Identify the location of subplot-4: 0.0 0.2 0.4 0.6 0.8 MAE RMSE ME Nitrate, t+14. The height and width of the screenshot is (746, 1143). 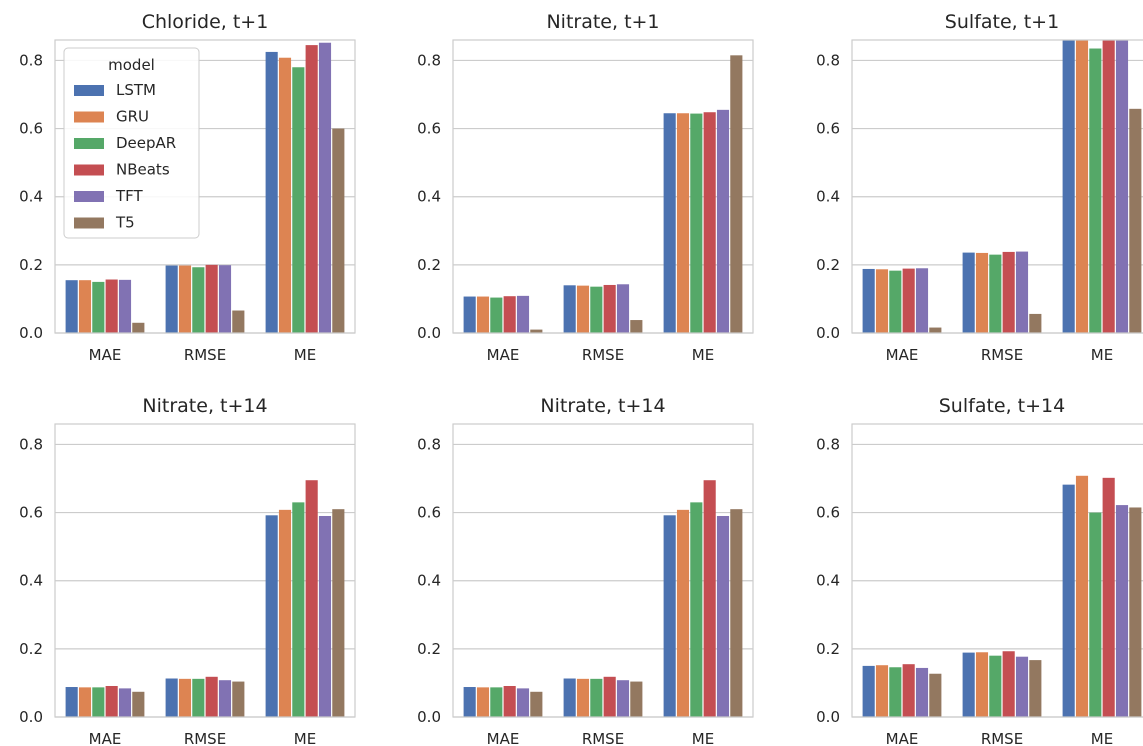
(187, 570).